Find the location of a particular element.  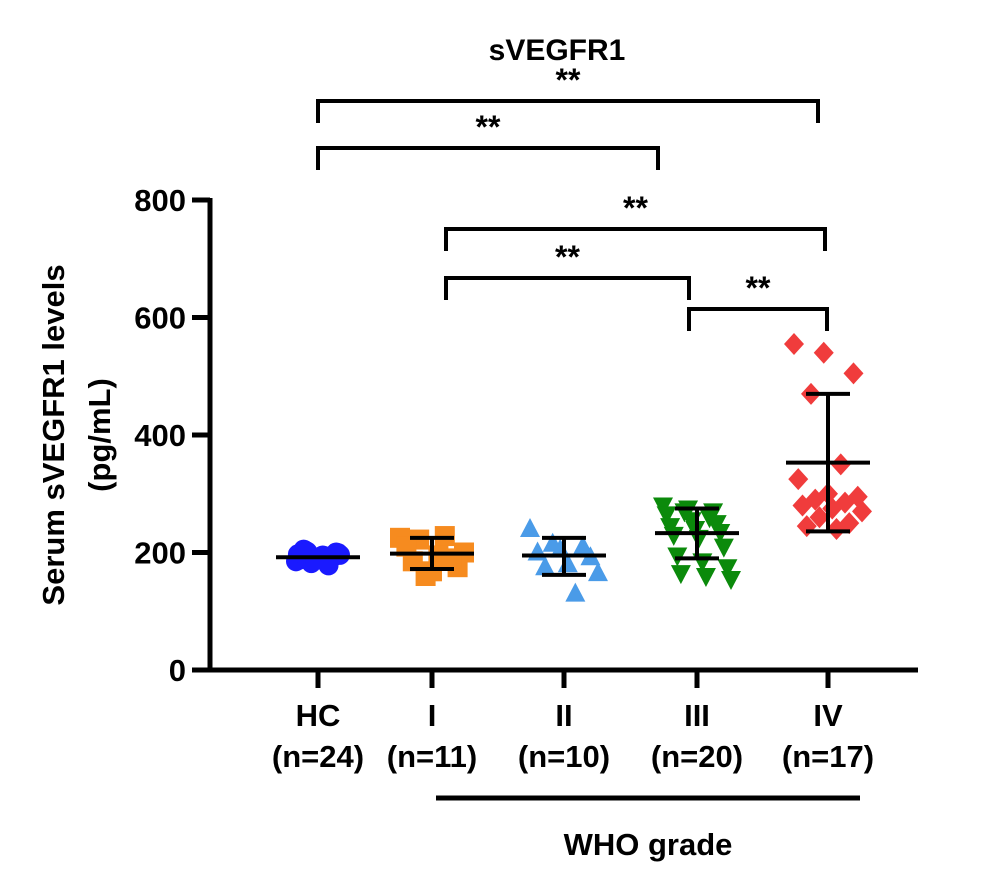

x-tick-label: HC is located at coordinates (318, 715).